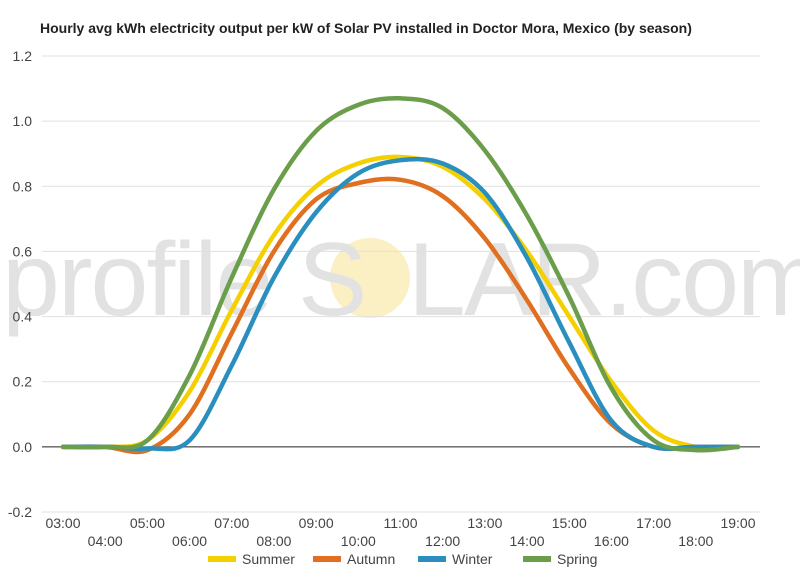 The width and height of the screenshot is (800, 570). What do you see at coordinates (20, 512) in the screenshot?
I see `y-tick-label: -0.2` at bounding box center [20, 512].